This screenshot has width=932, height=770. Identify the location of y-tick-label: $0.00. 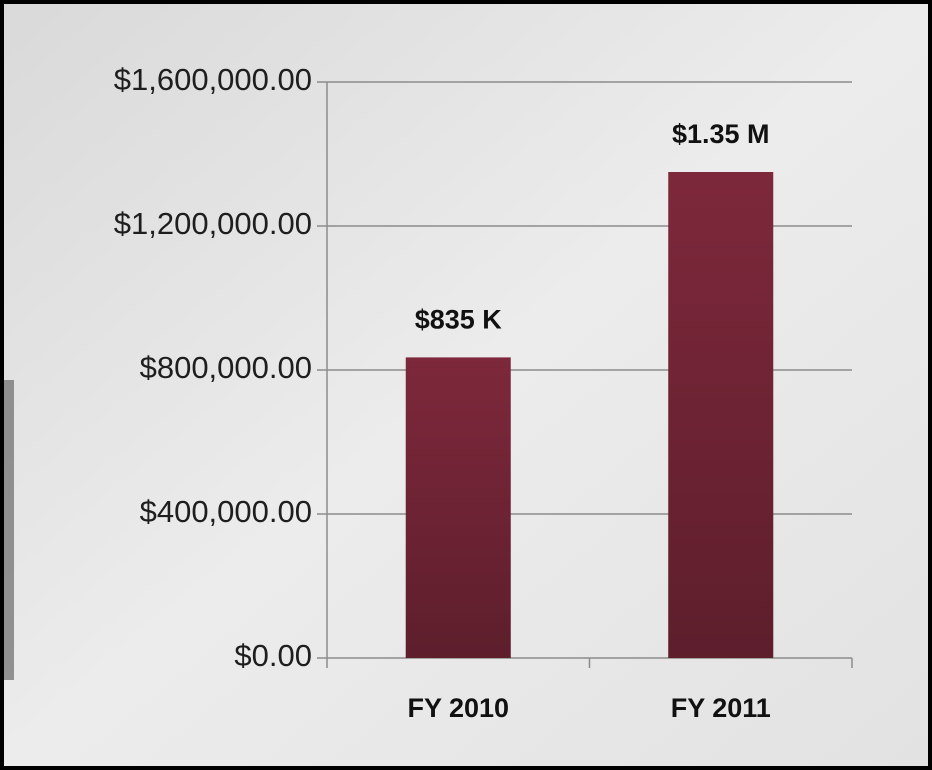
(273, 655).